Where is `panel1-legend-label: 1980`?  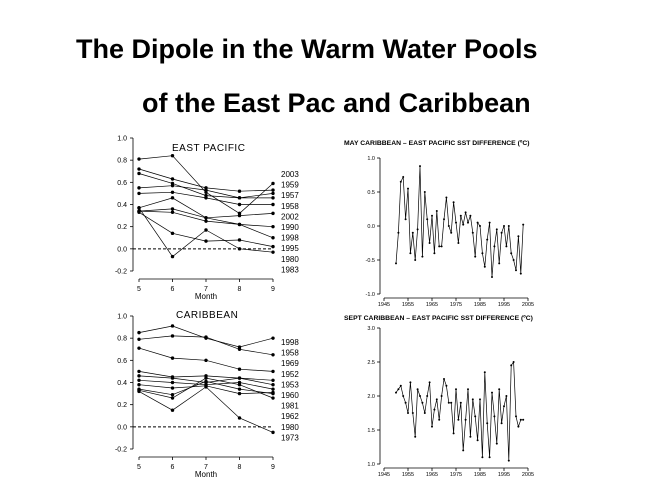
panel1-legend-label: 1980 is located at coordinates (290, 427).